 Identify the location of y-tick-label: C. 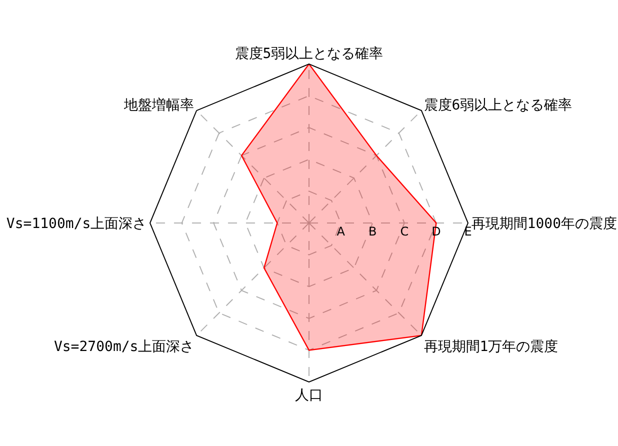
(404, 231).